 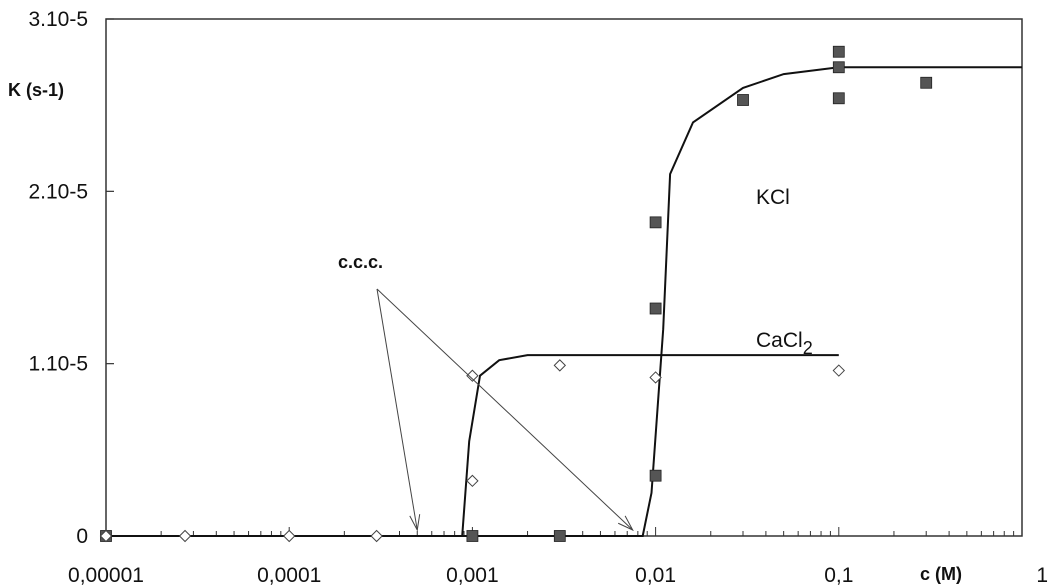 I want to click on x-tick-label: 0,001, so click(x=472, y=575).